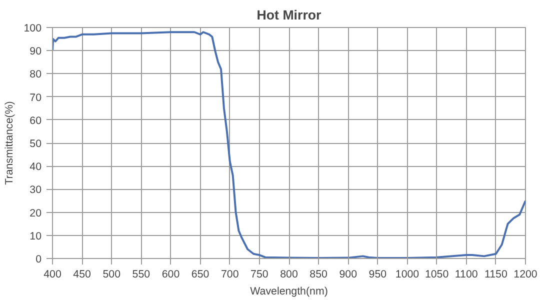  Describe the element at coordinates (348, 274) in the screenshot. I see `x-tick-label: 900` at that location.